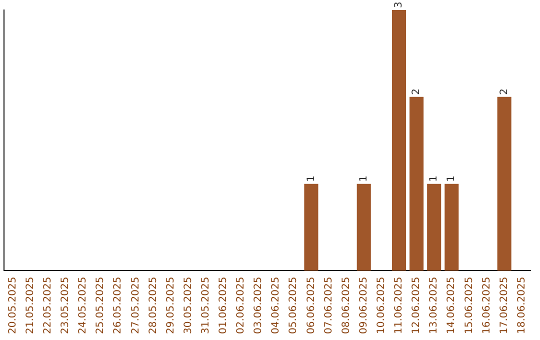 This screenshot has width=540, height=340. I want to click on x-tick-label: 14.06.2025, so click(452, 305).